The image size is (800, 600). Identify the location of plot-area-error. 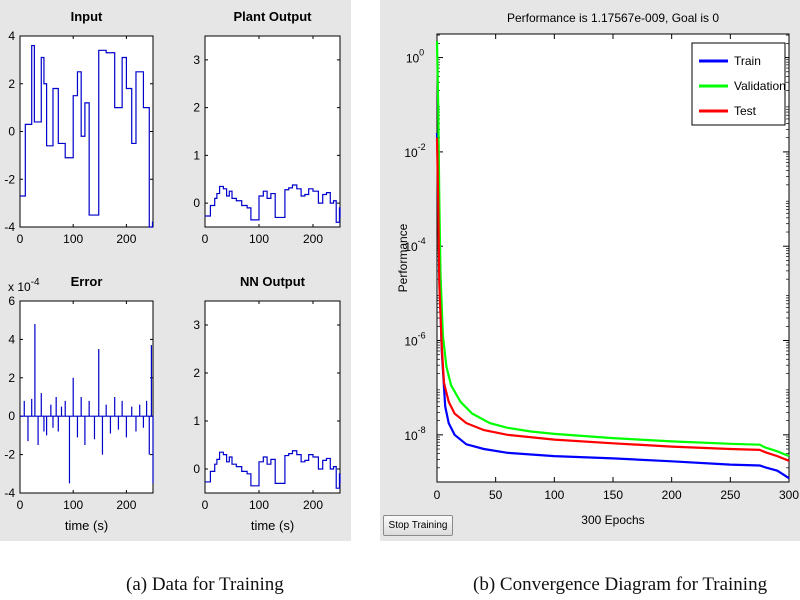
(86, 397).